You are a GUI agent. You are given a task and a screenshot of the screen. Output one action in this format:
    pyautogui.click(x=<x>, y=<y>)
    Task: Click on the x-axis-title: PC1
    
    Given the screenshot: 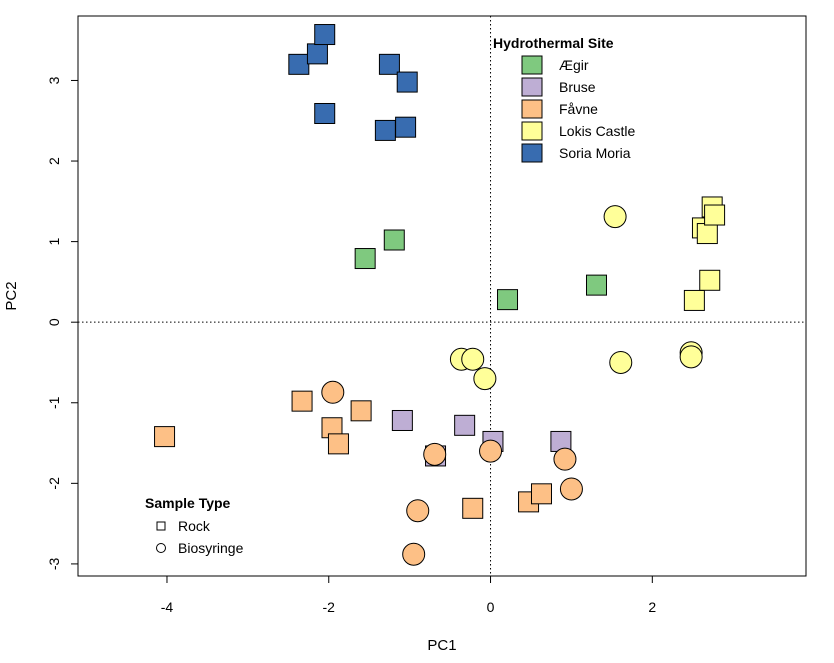 What is the action you would take?
    pyautogui.click(x=441, y=645)
    